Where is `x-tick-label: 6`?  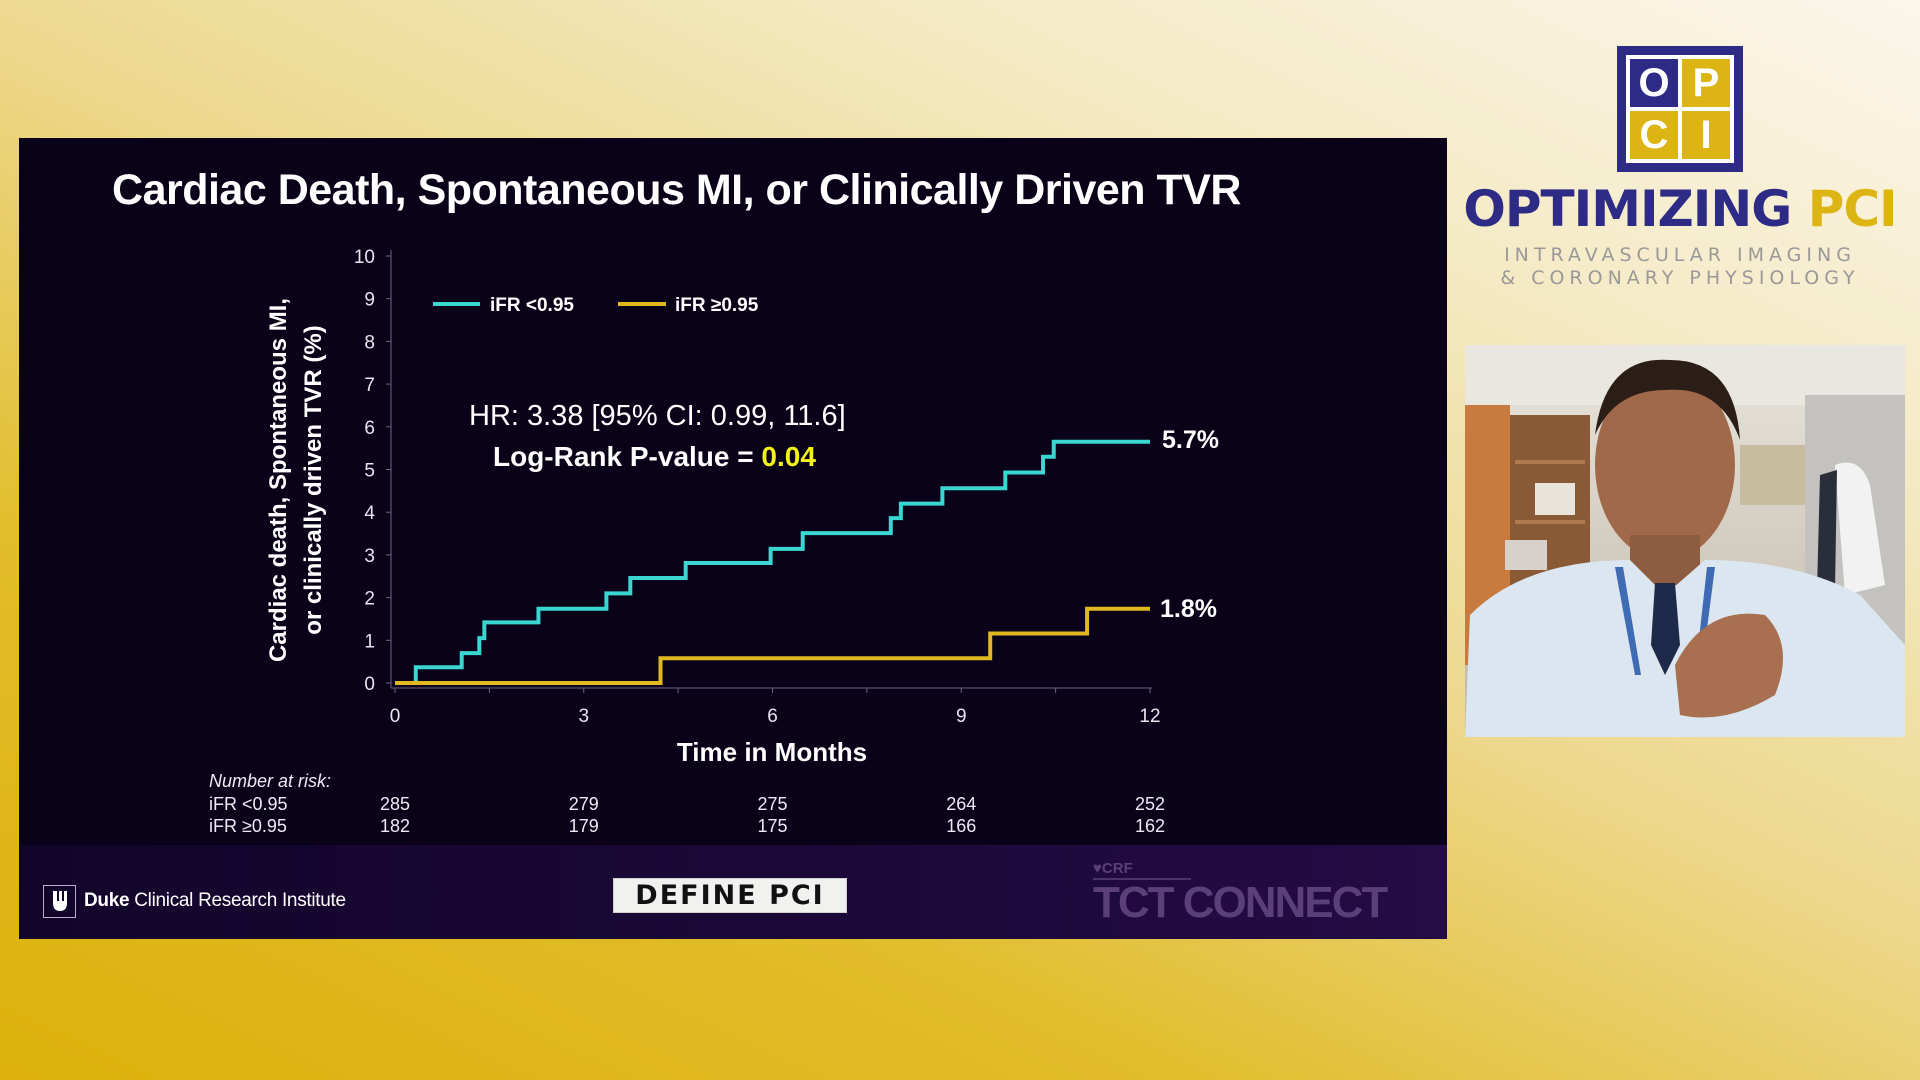
x-tick-label: 6 is located at coordinates (772, 716).